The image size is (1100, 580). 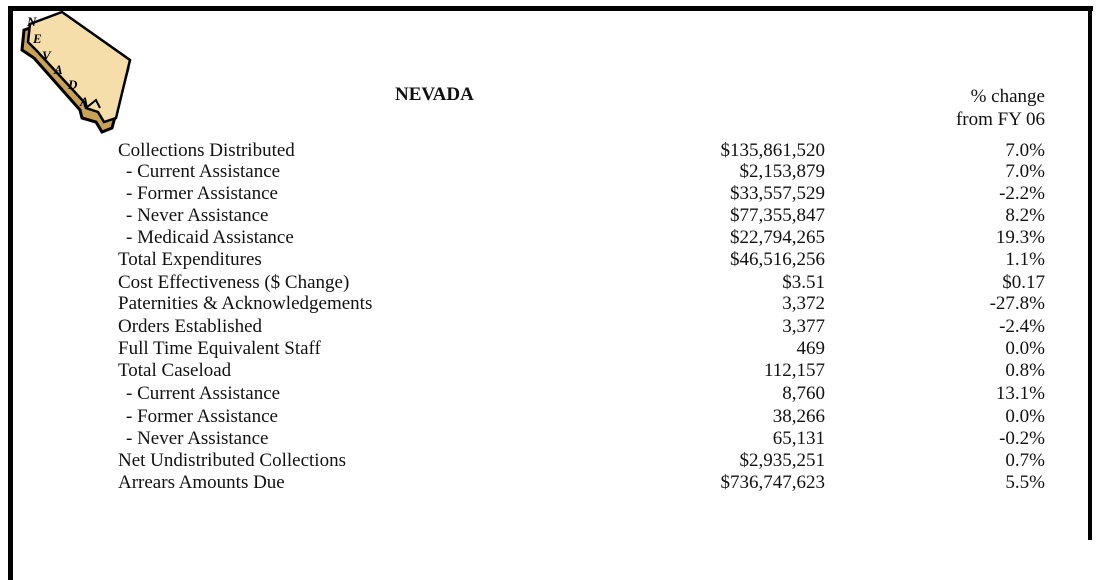 I want to click on row-label: Cost Effectiveness ($ Change), so click(x=234, y=282).